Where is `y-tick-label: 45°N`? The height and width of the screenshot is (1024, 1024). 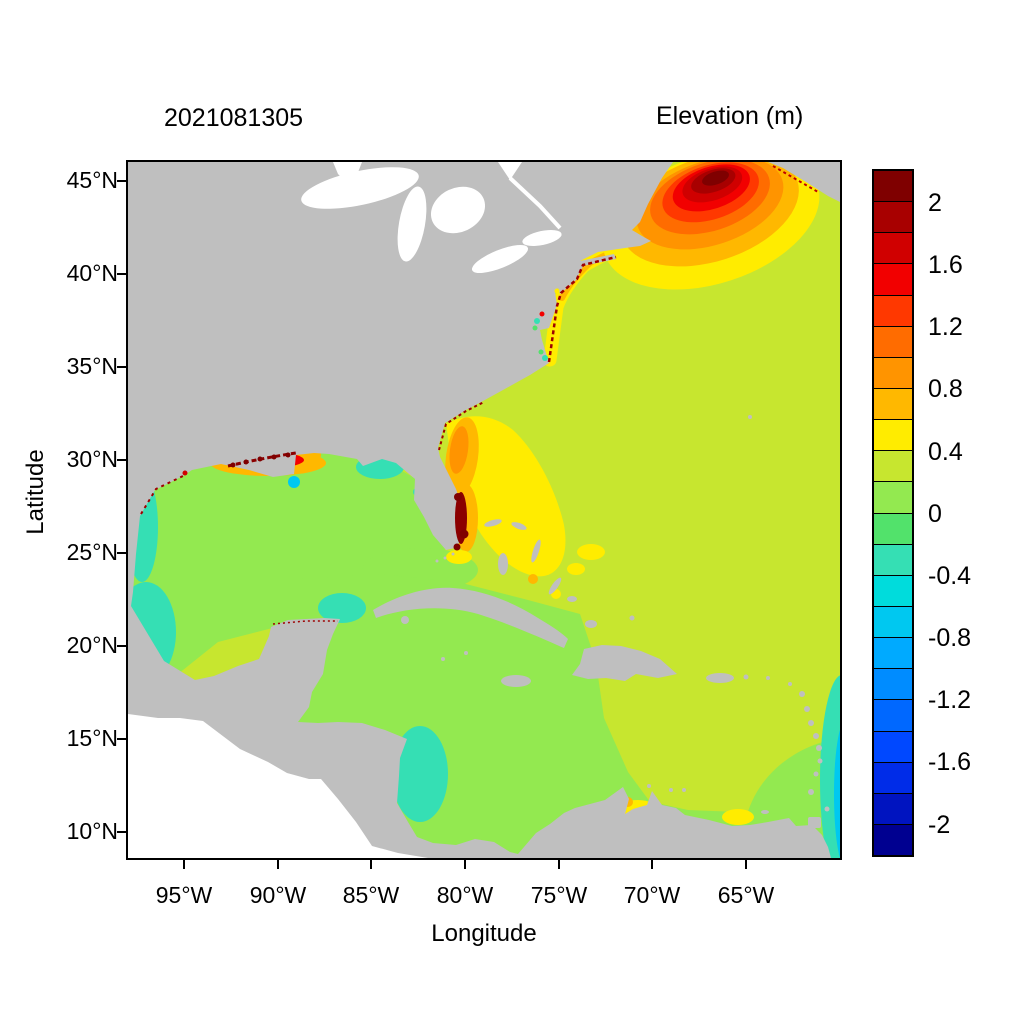 y-tick-label: 45°N is located at coordinates (92, 180).